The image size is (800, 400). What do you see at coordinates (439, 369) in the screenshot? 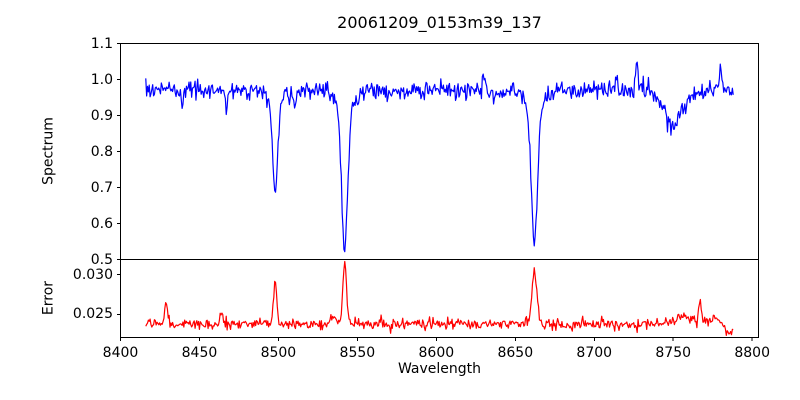
I see `x-axis-label: Wavelength` at bounding box center [439, 369].